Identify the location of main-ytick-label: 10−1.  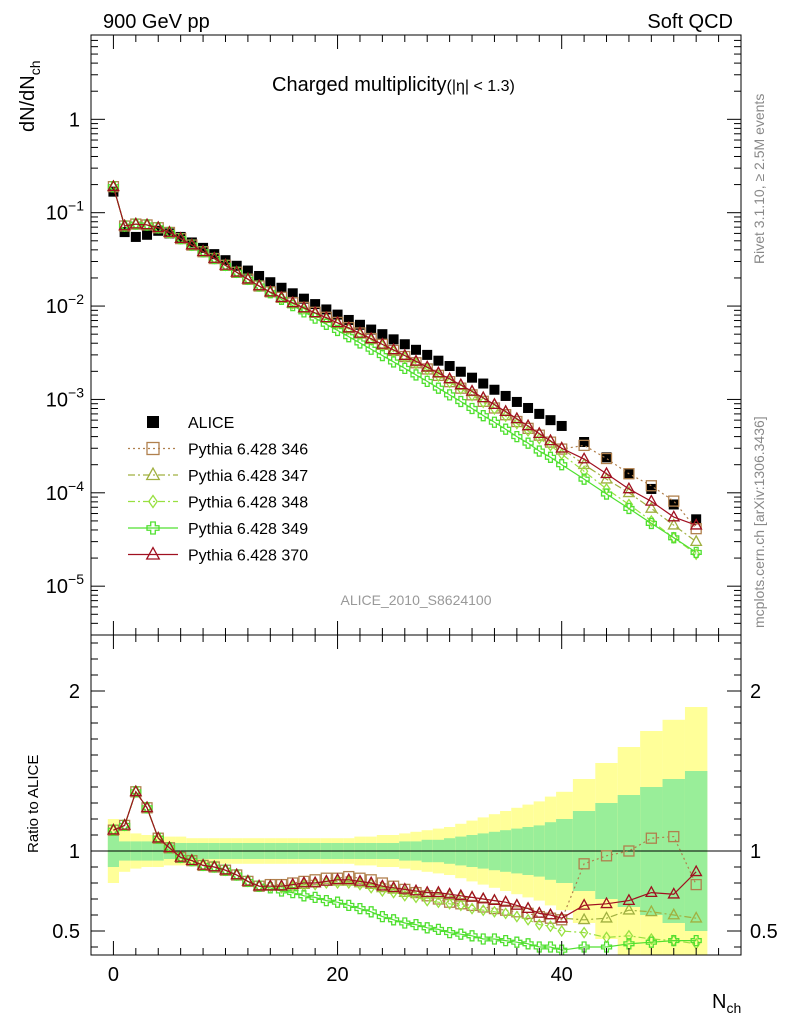
(65, 211).